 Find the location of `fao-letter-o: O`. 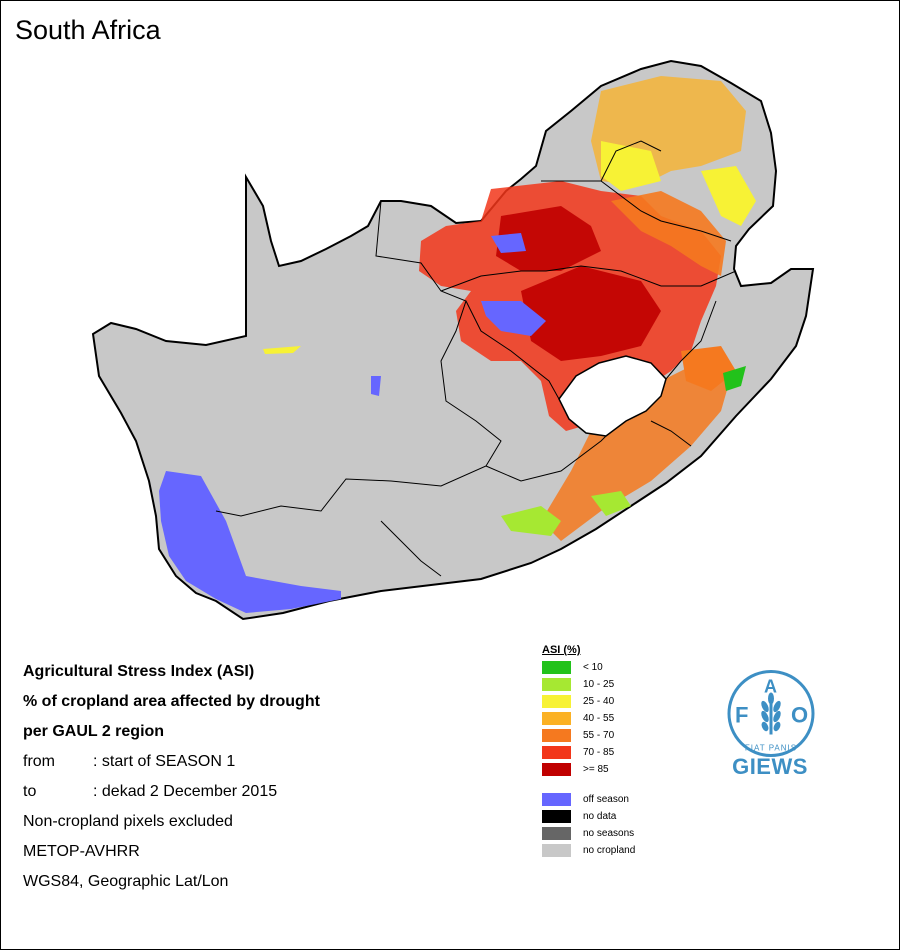

fao-letter-o: O is located at coordinates (799, 715).